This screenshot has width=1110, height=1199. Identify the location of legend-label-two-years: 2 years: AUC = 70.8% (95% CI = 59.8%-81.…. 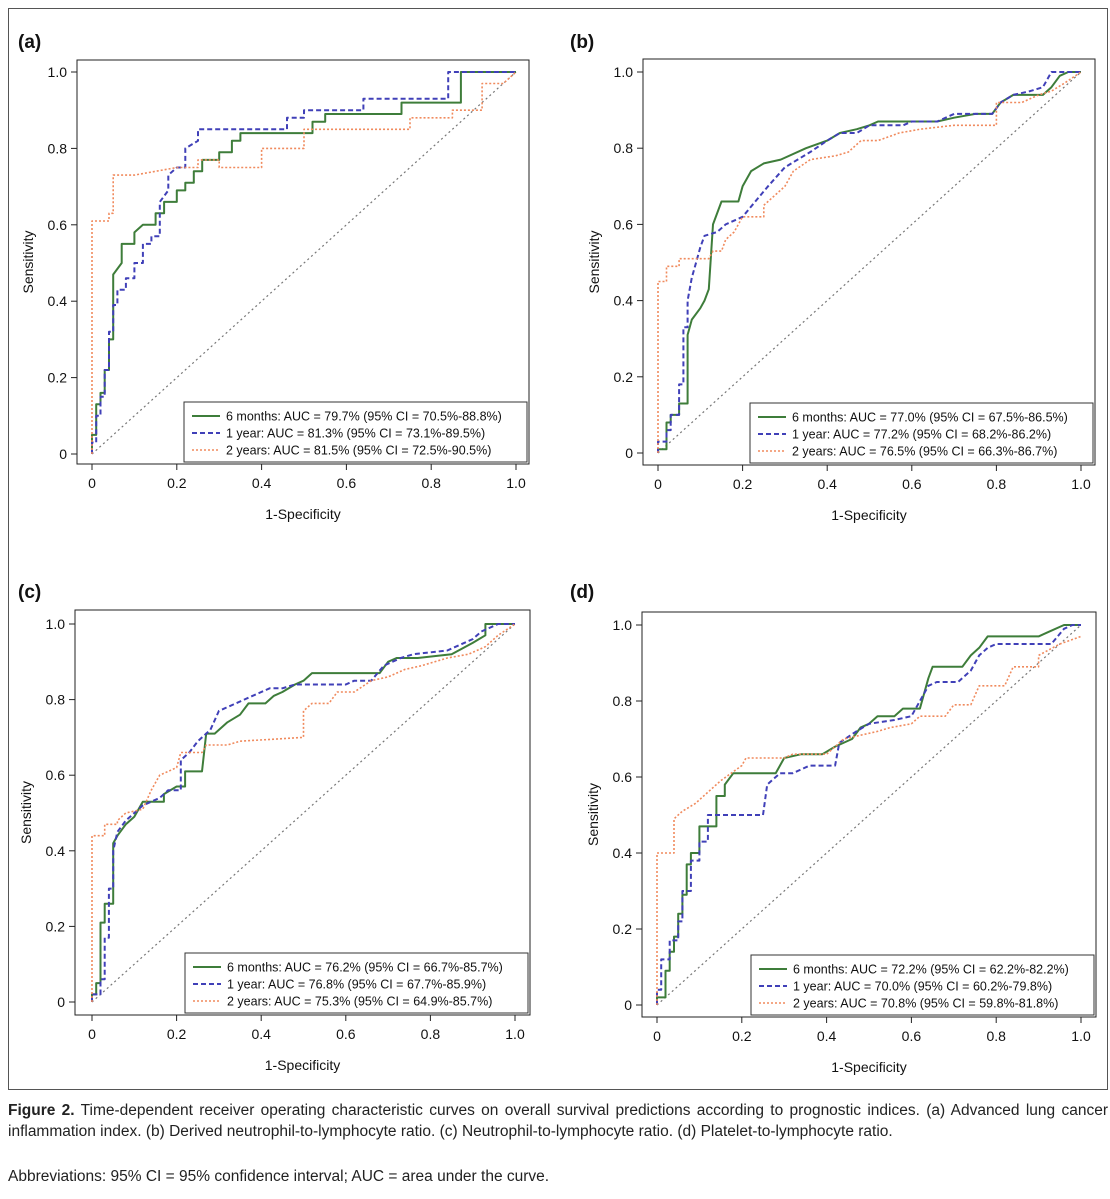
(925, 1004).